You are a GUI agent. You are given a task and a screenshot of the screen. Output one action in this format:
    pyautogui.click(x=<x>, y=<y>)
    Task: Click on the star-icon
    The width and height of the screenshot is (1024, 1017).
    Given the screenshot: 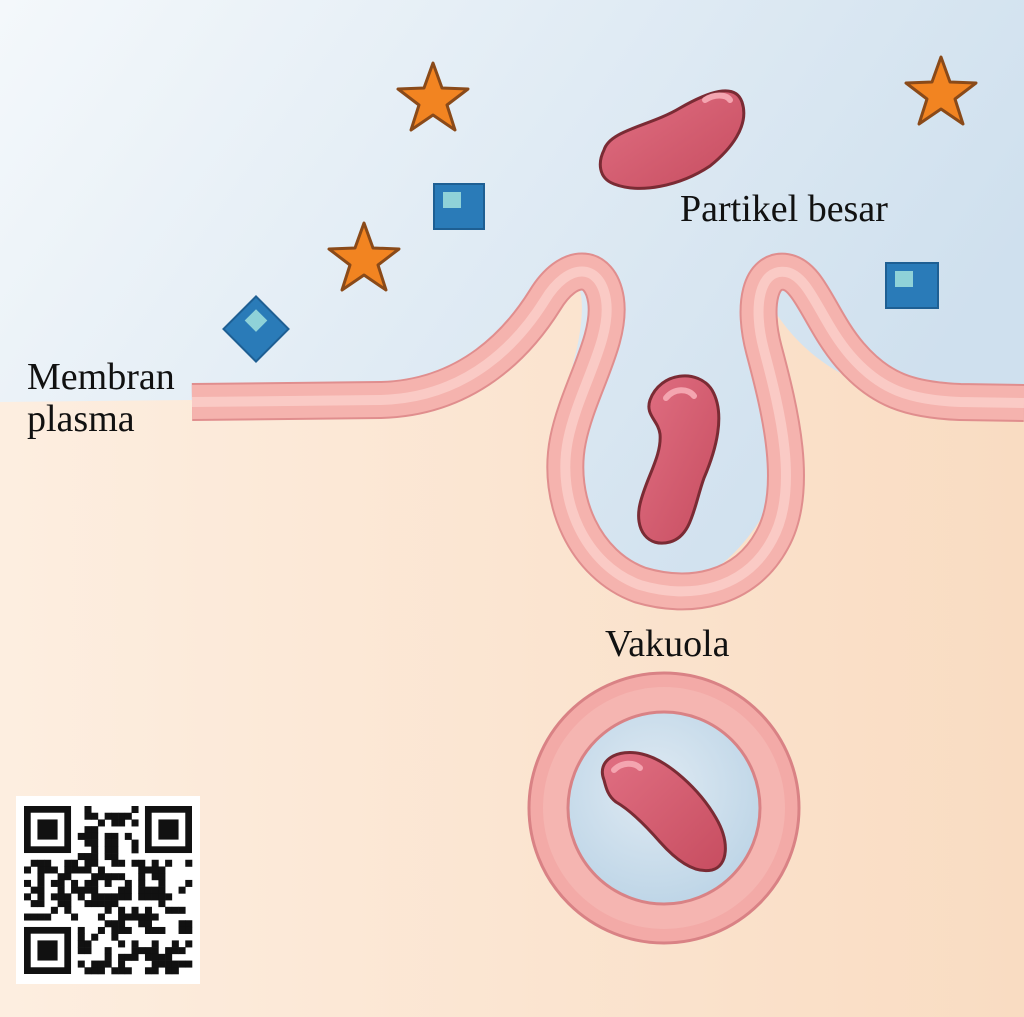 What is the action you would take?
    pyautogui.click(x=433, y=96)
    